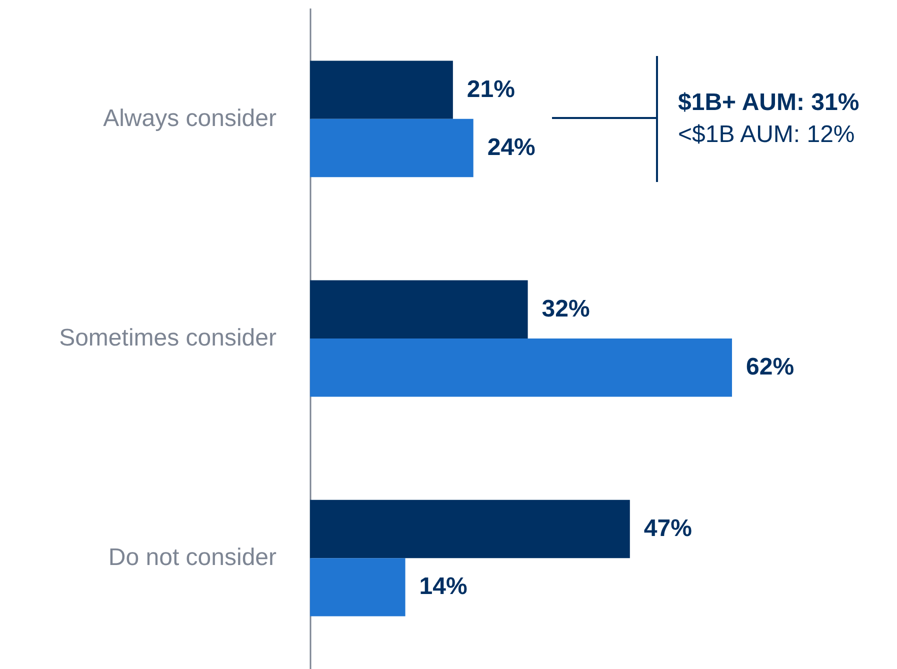 The height and width of the screenshot is (669, 897). Describe the element at coordinates (766, 134) in the screenshot. I see `annotation: <$1B AUM: 12%` at that location.